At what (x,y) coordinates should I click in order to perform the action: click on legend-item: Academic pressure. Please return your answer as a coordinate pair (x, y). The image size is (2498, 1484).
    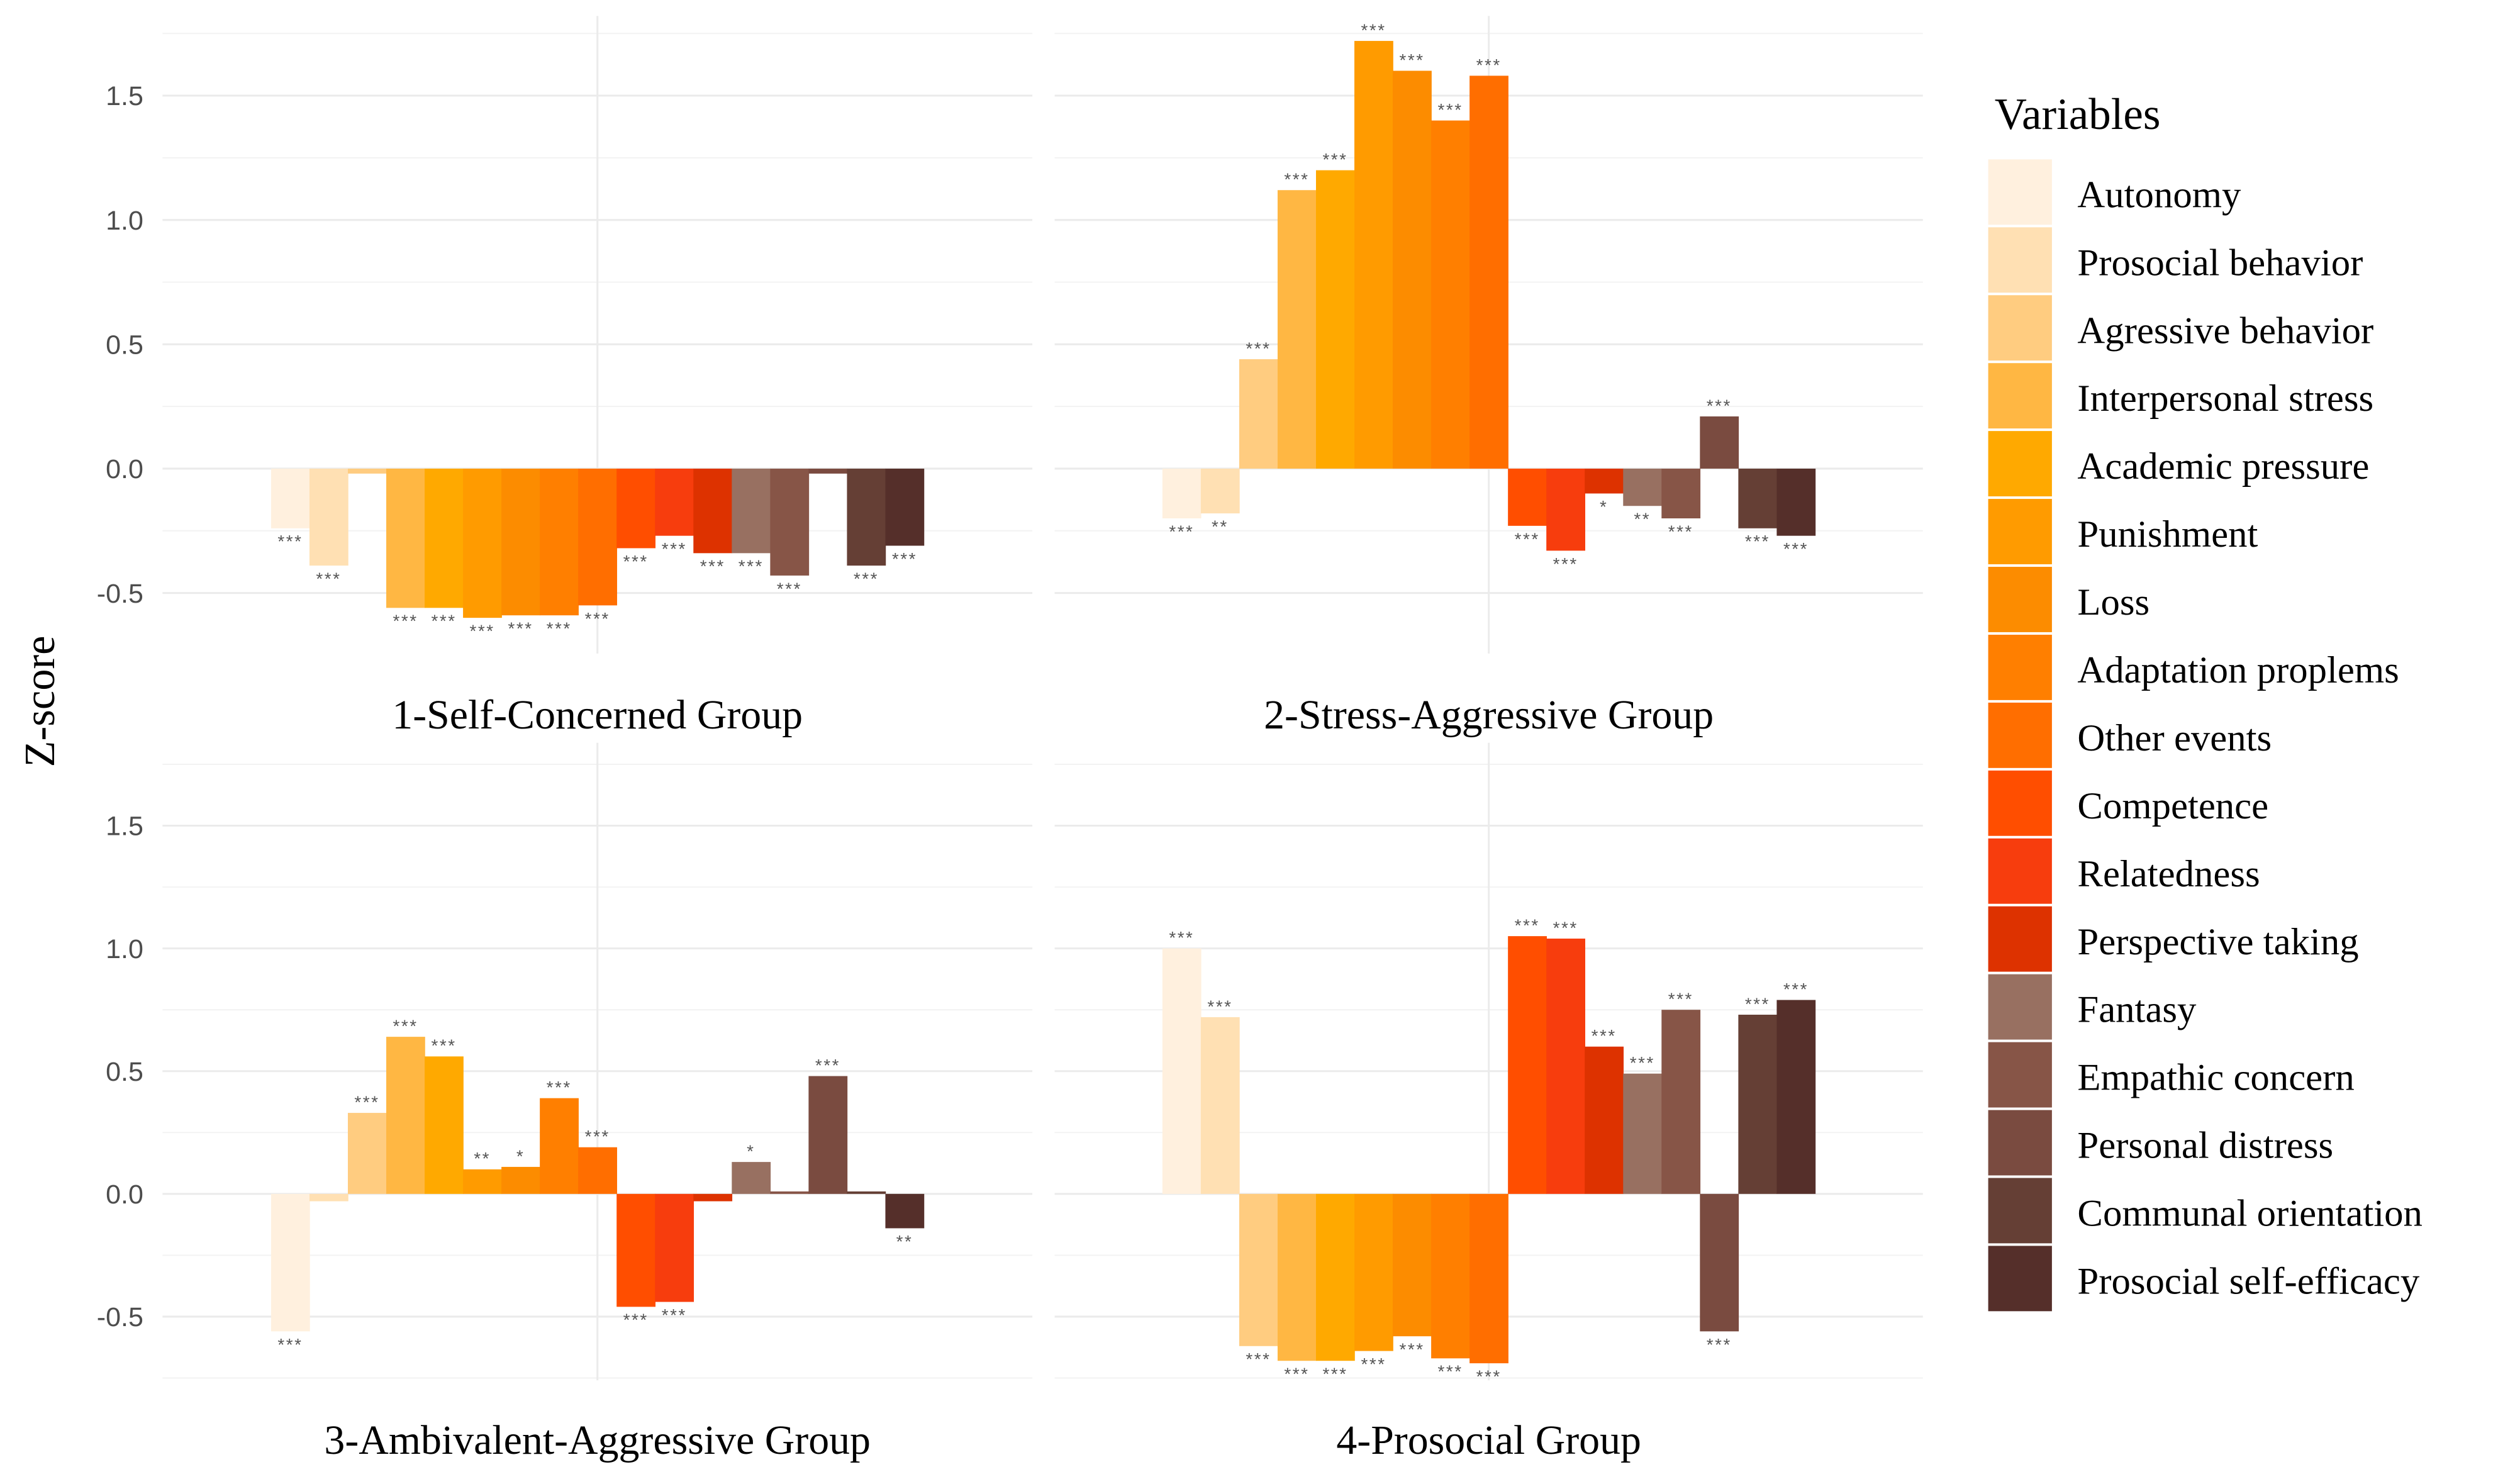
    Looking at the image, I should click on (2178, 464).